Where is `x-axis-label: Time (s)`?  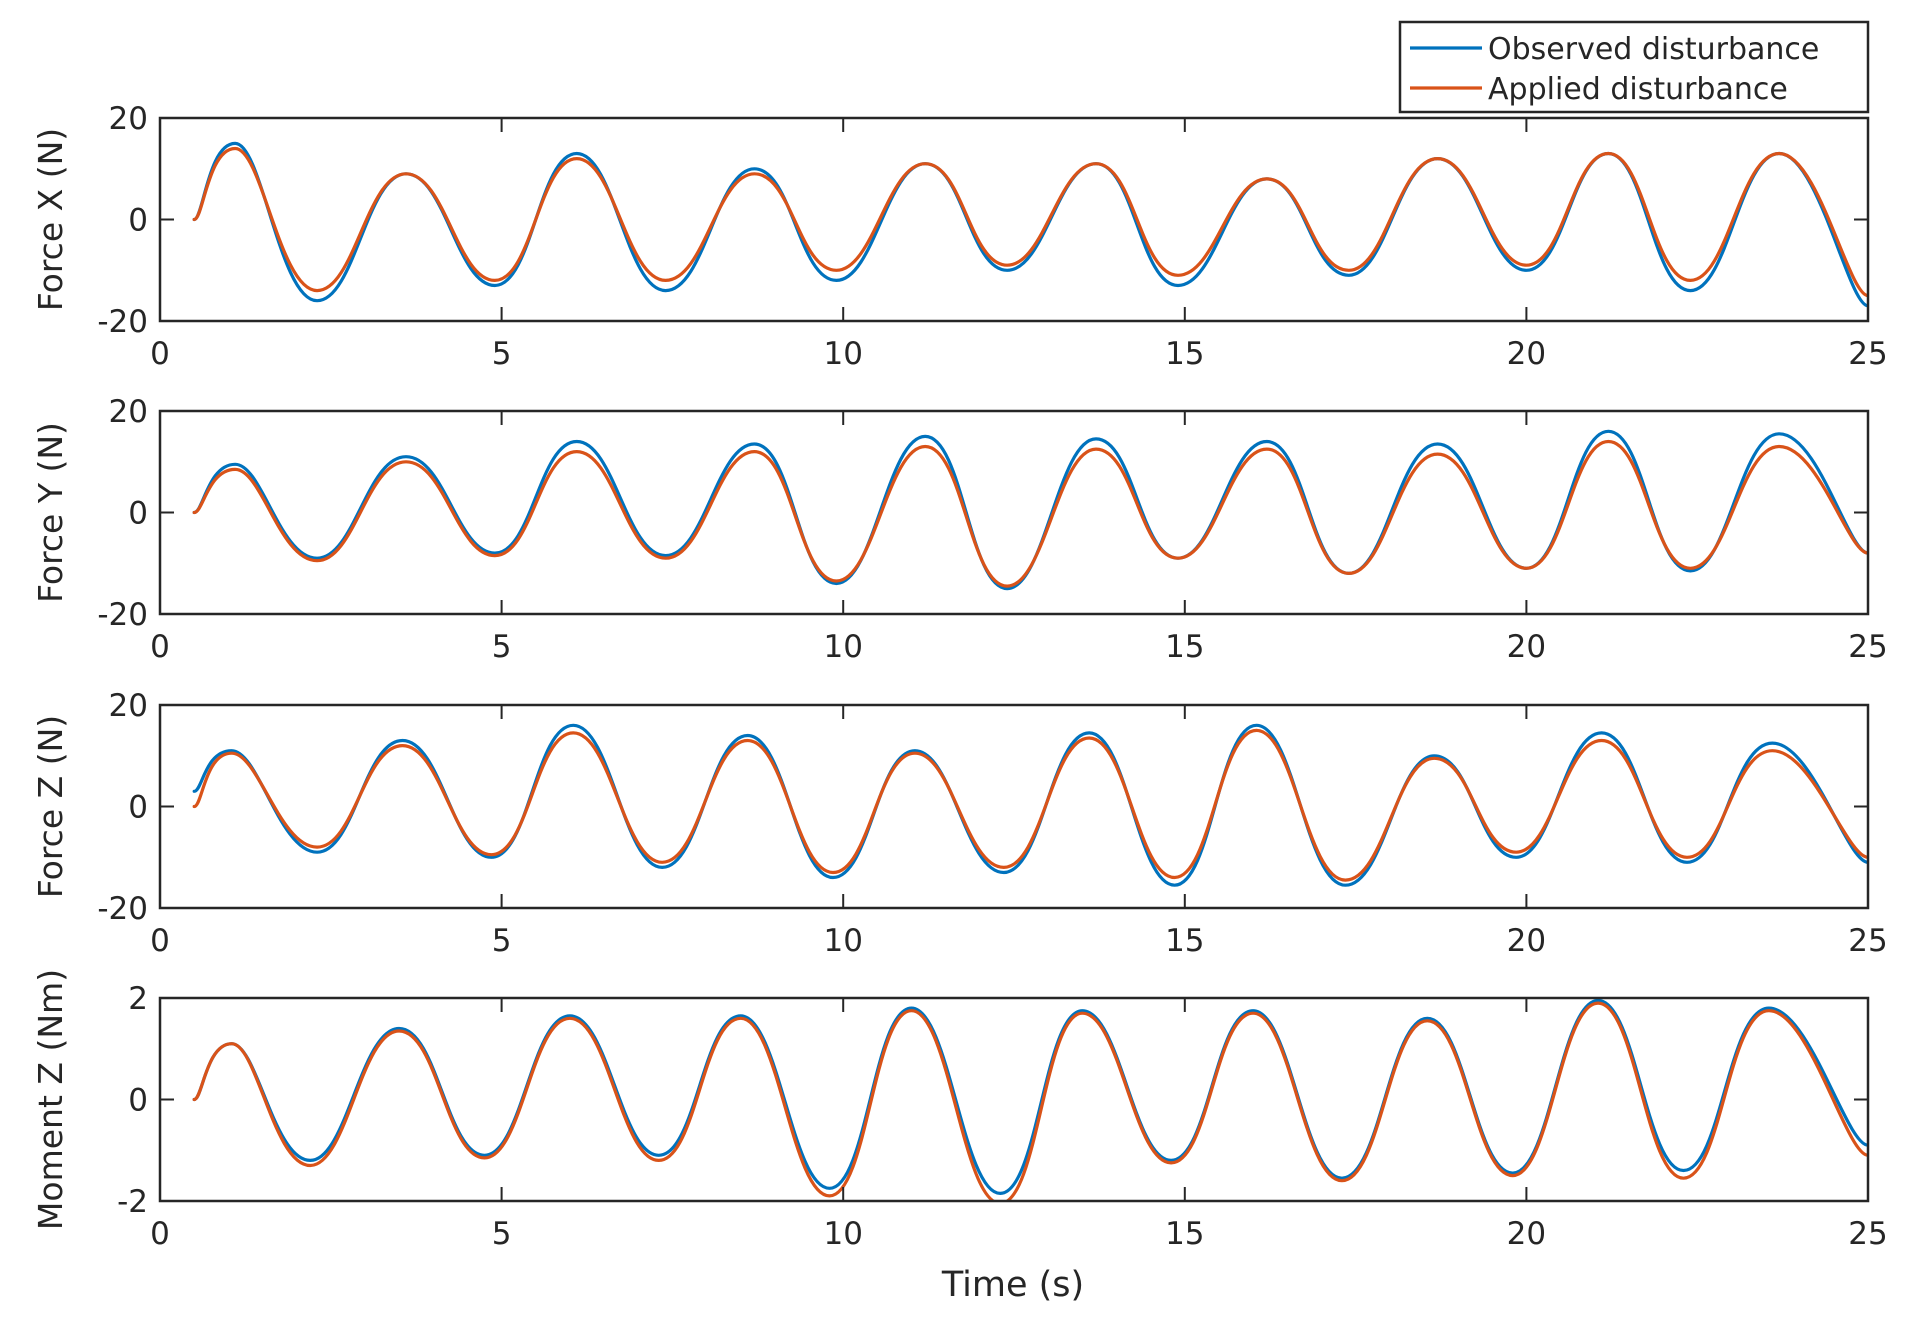 x-axis-label: Time (s) is located at coordinates (1012, 1285).